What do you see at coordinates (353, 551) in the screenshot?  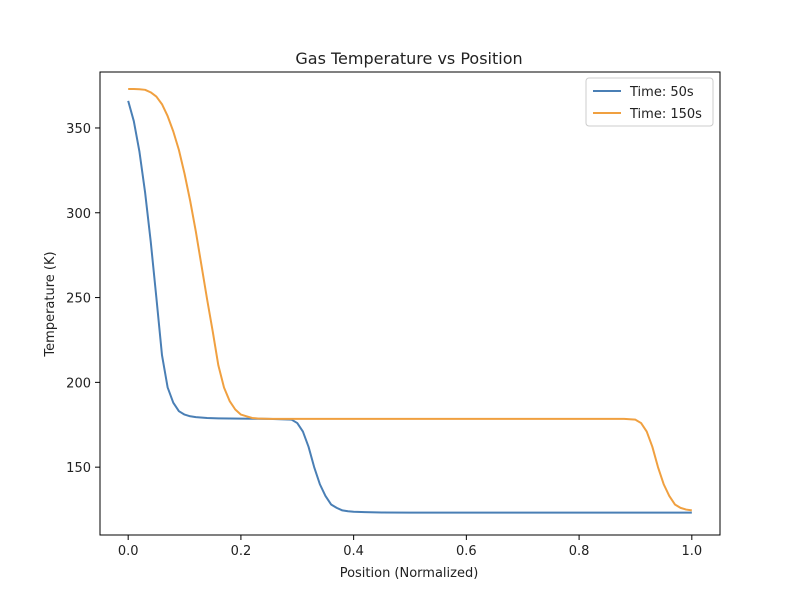 I see `x-tick-label: 0.4` at bounding box center [353, 551].